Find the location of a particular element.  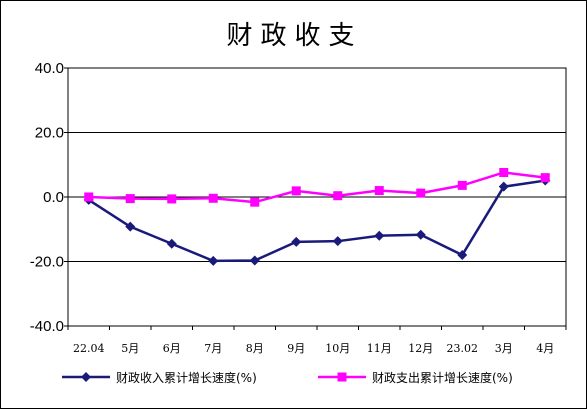

y-tick-label: -40.0 is located at coordinates (47, 326).